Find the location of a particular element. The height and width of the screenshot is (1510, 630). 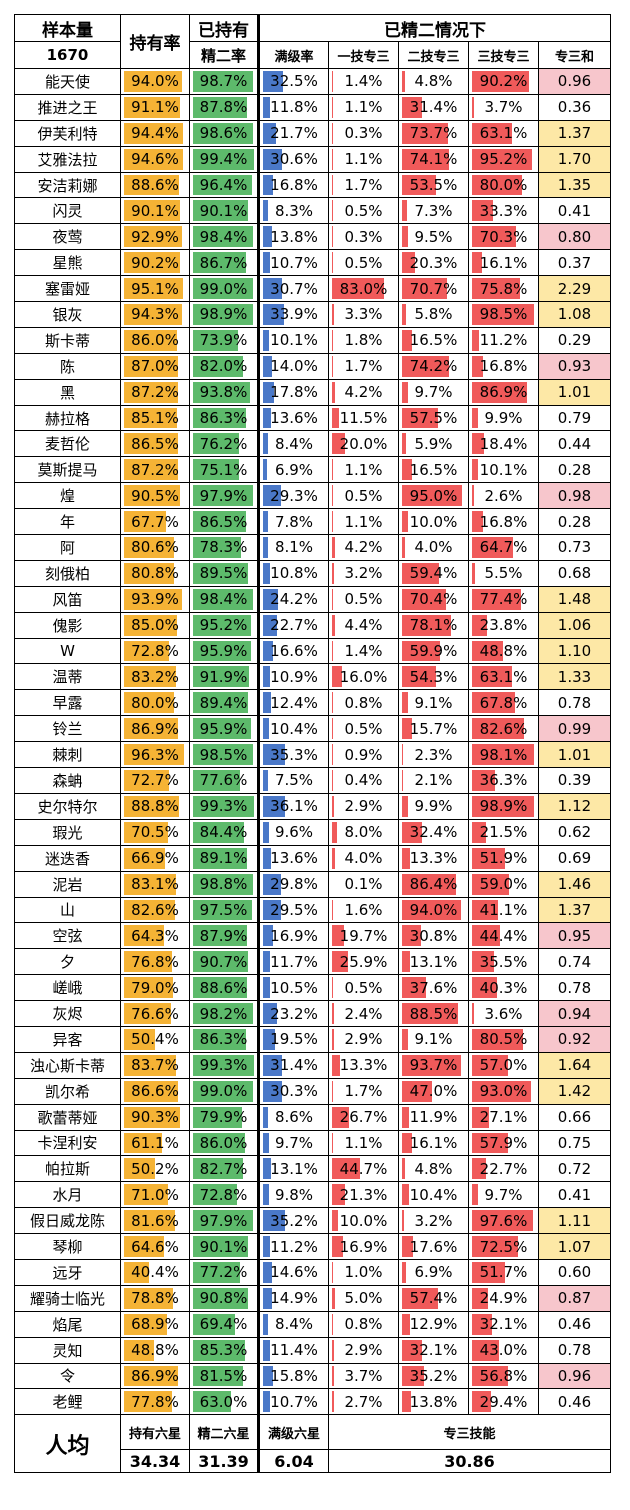

cell-value: 3.2% is located at coordinates (363, 573).